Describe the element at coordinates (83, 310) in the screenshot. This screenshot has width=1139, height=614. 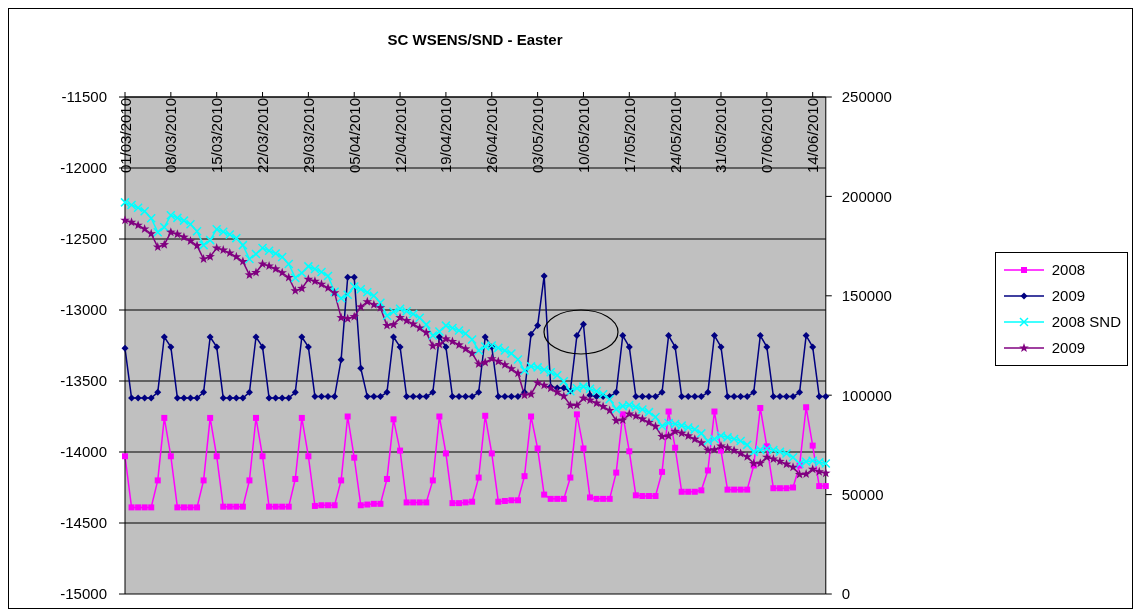
I see `y-tick-label: -13000` at that location.